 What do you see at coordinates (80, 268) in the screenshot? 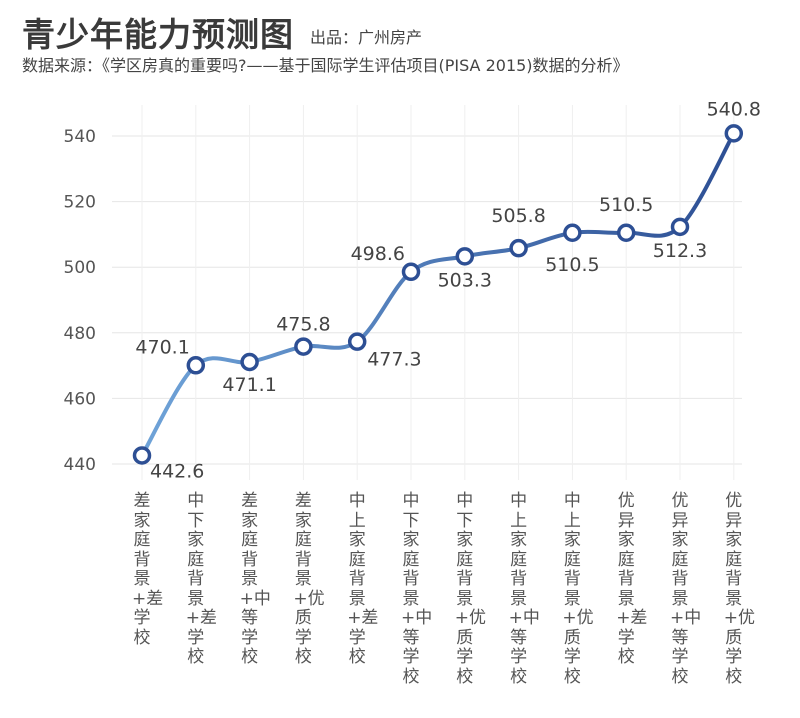
I see `y-tick-label: 500` at bounding box center [80, 268].